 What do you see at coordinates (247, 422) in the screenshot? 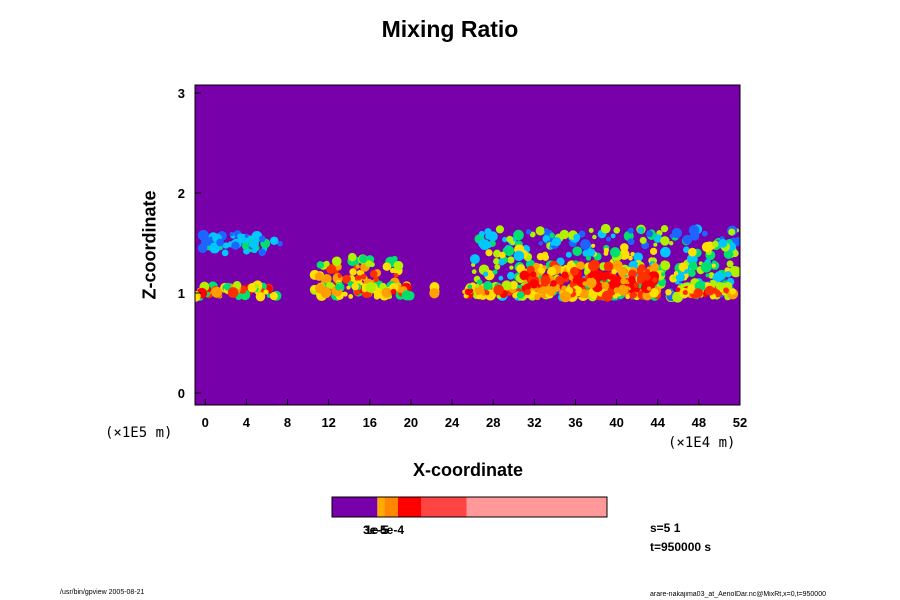
I see `x-tick-label-4: 4` at bounding box center [247, 422].